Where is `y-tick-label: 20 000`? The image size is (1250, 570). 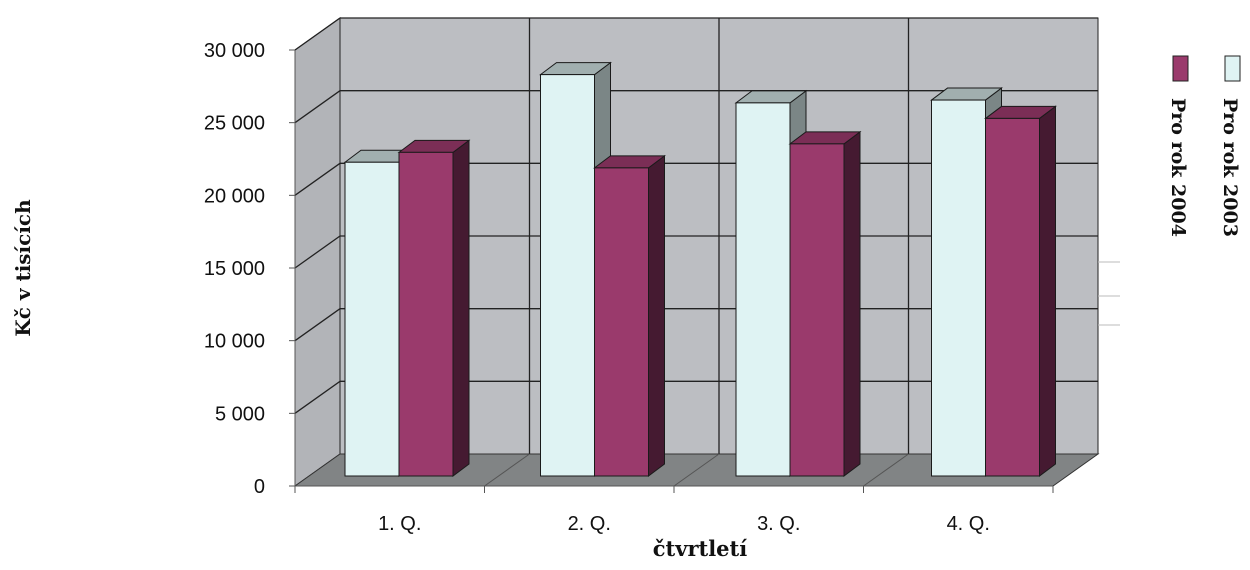
y-tick-label: 20 000 is located at coordinates (234, 196).